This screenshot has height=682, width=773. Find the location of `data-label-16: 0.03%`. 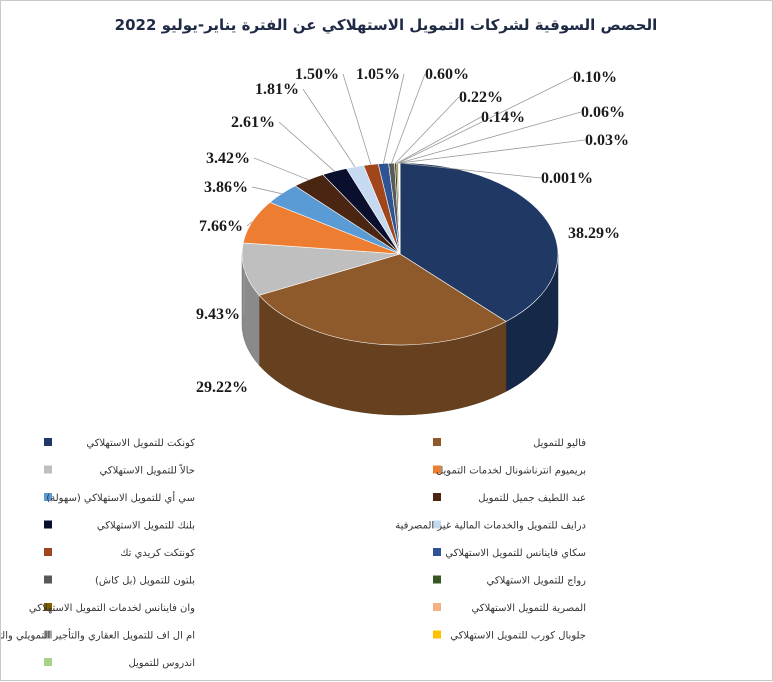

data-label-16: 0.03% is located at coordinates (607, 140).